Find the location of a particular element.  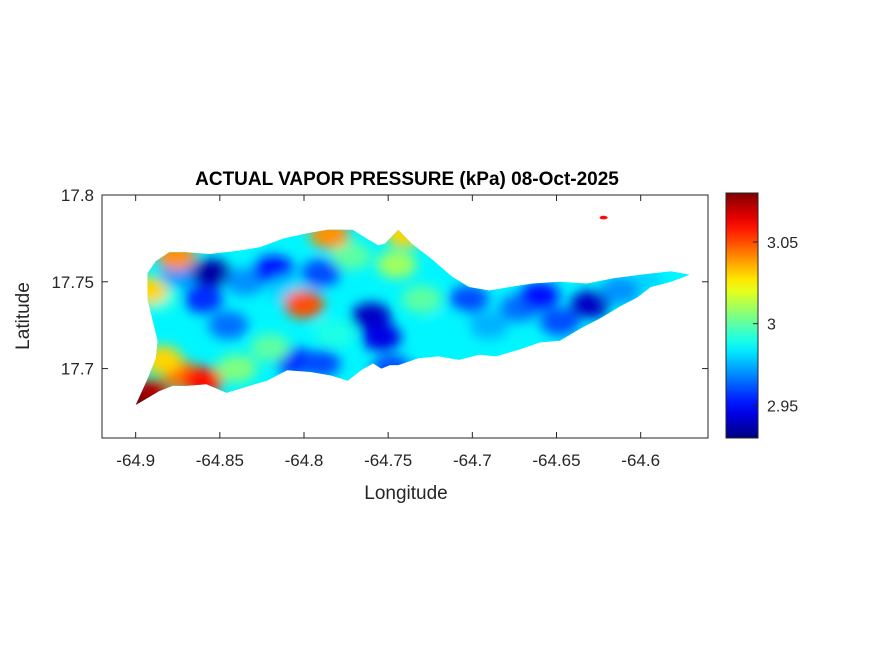

colorbar-tick-label: 3.05 is located at coordinates (782, 243).